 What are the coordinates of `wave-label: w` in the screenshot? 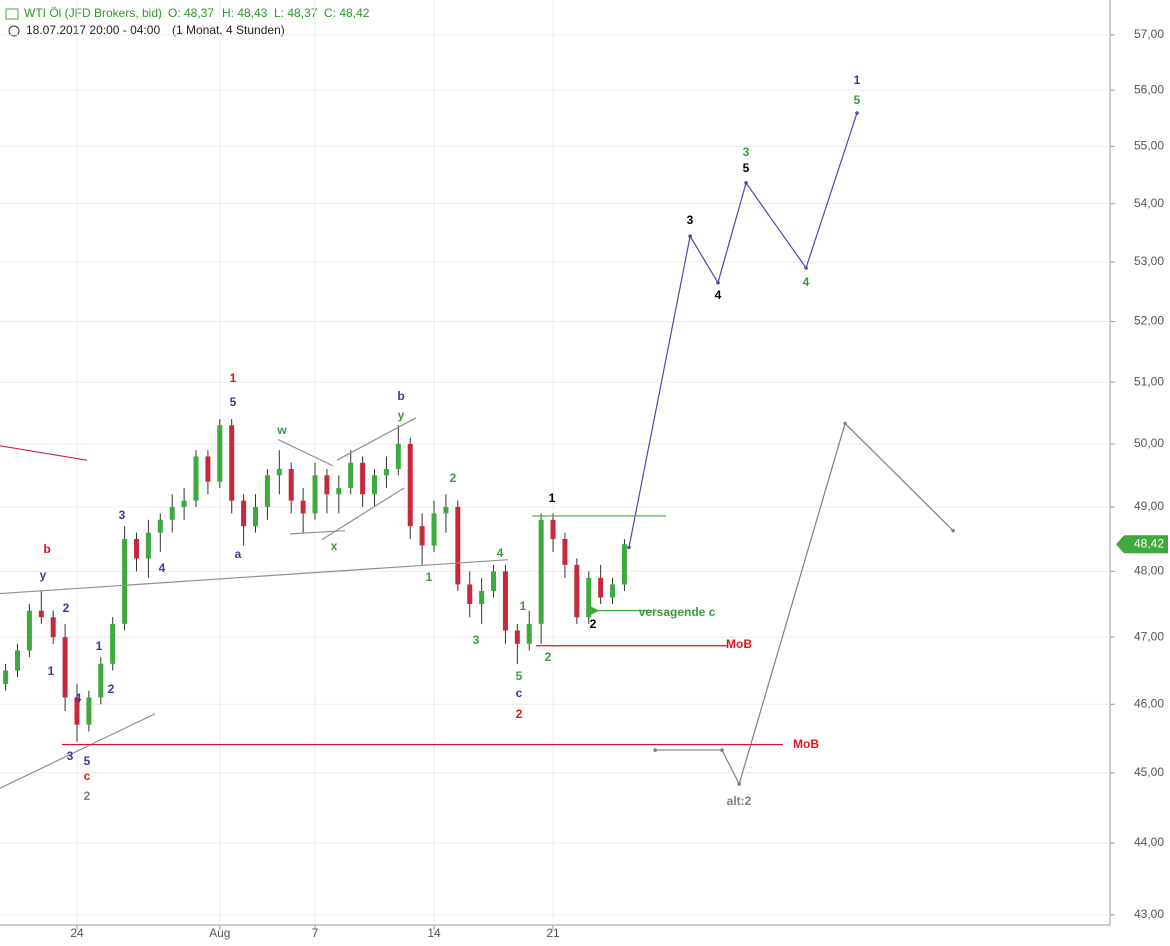 It's located at (281, 430).